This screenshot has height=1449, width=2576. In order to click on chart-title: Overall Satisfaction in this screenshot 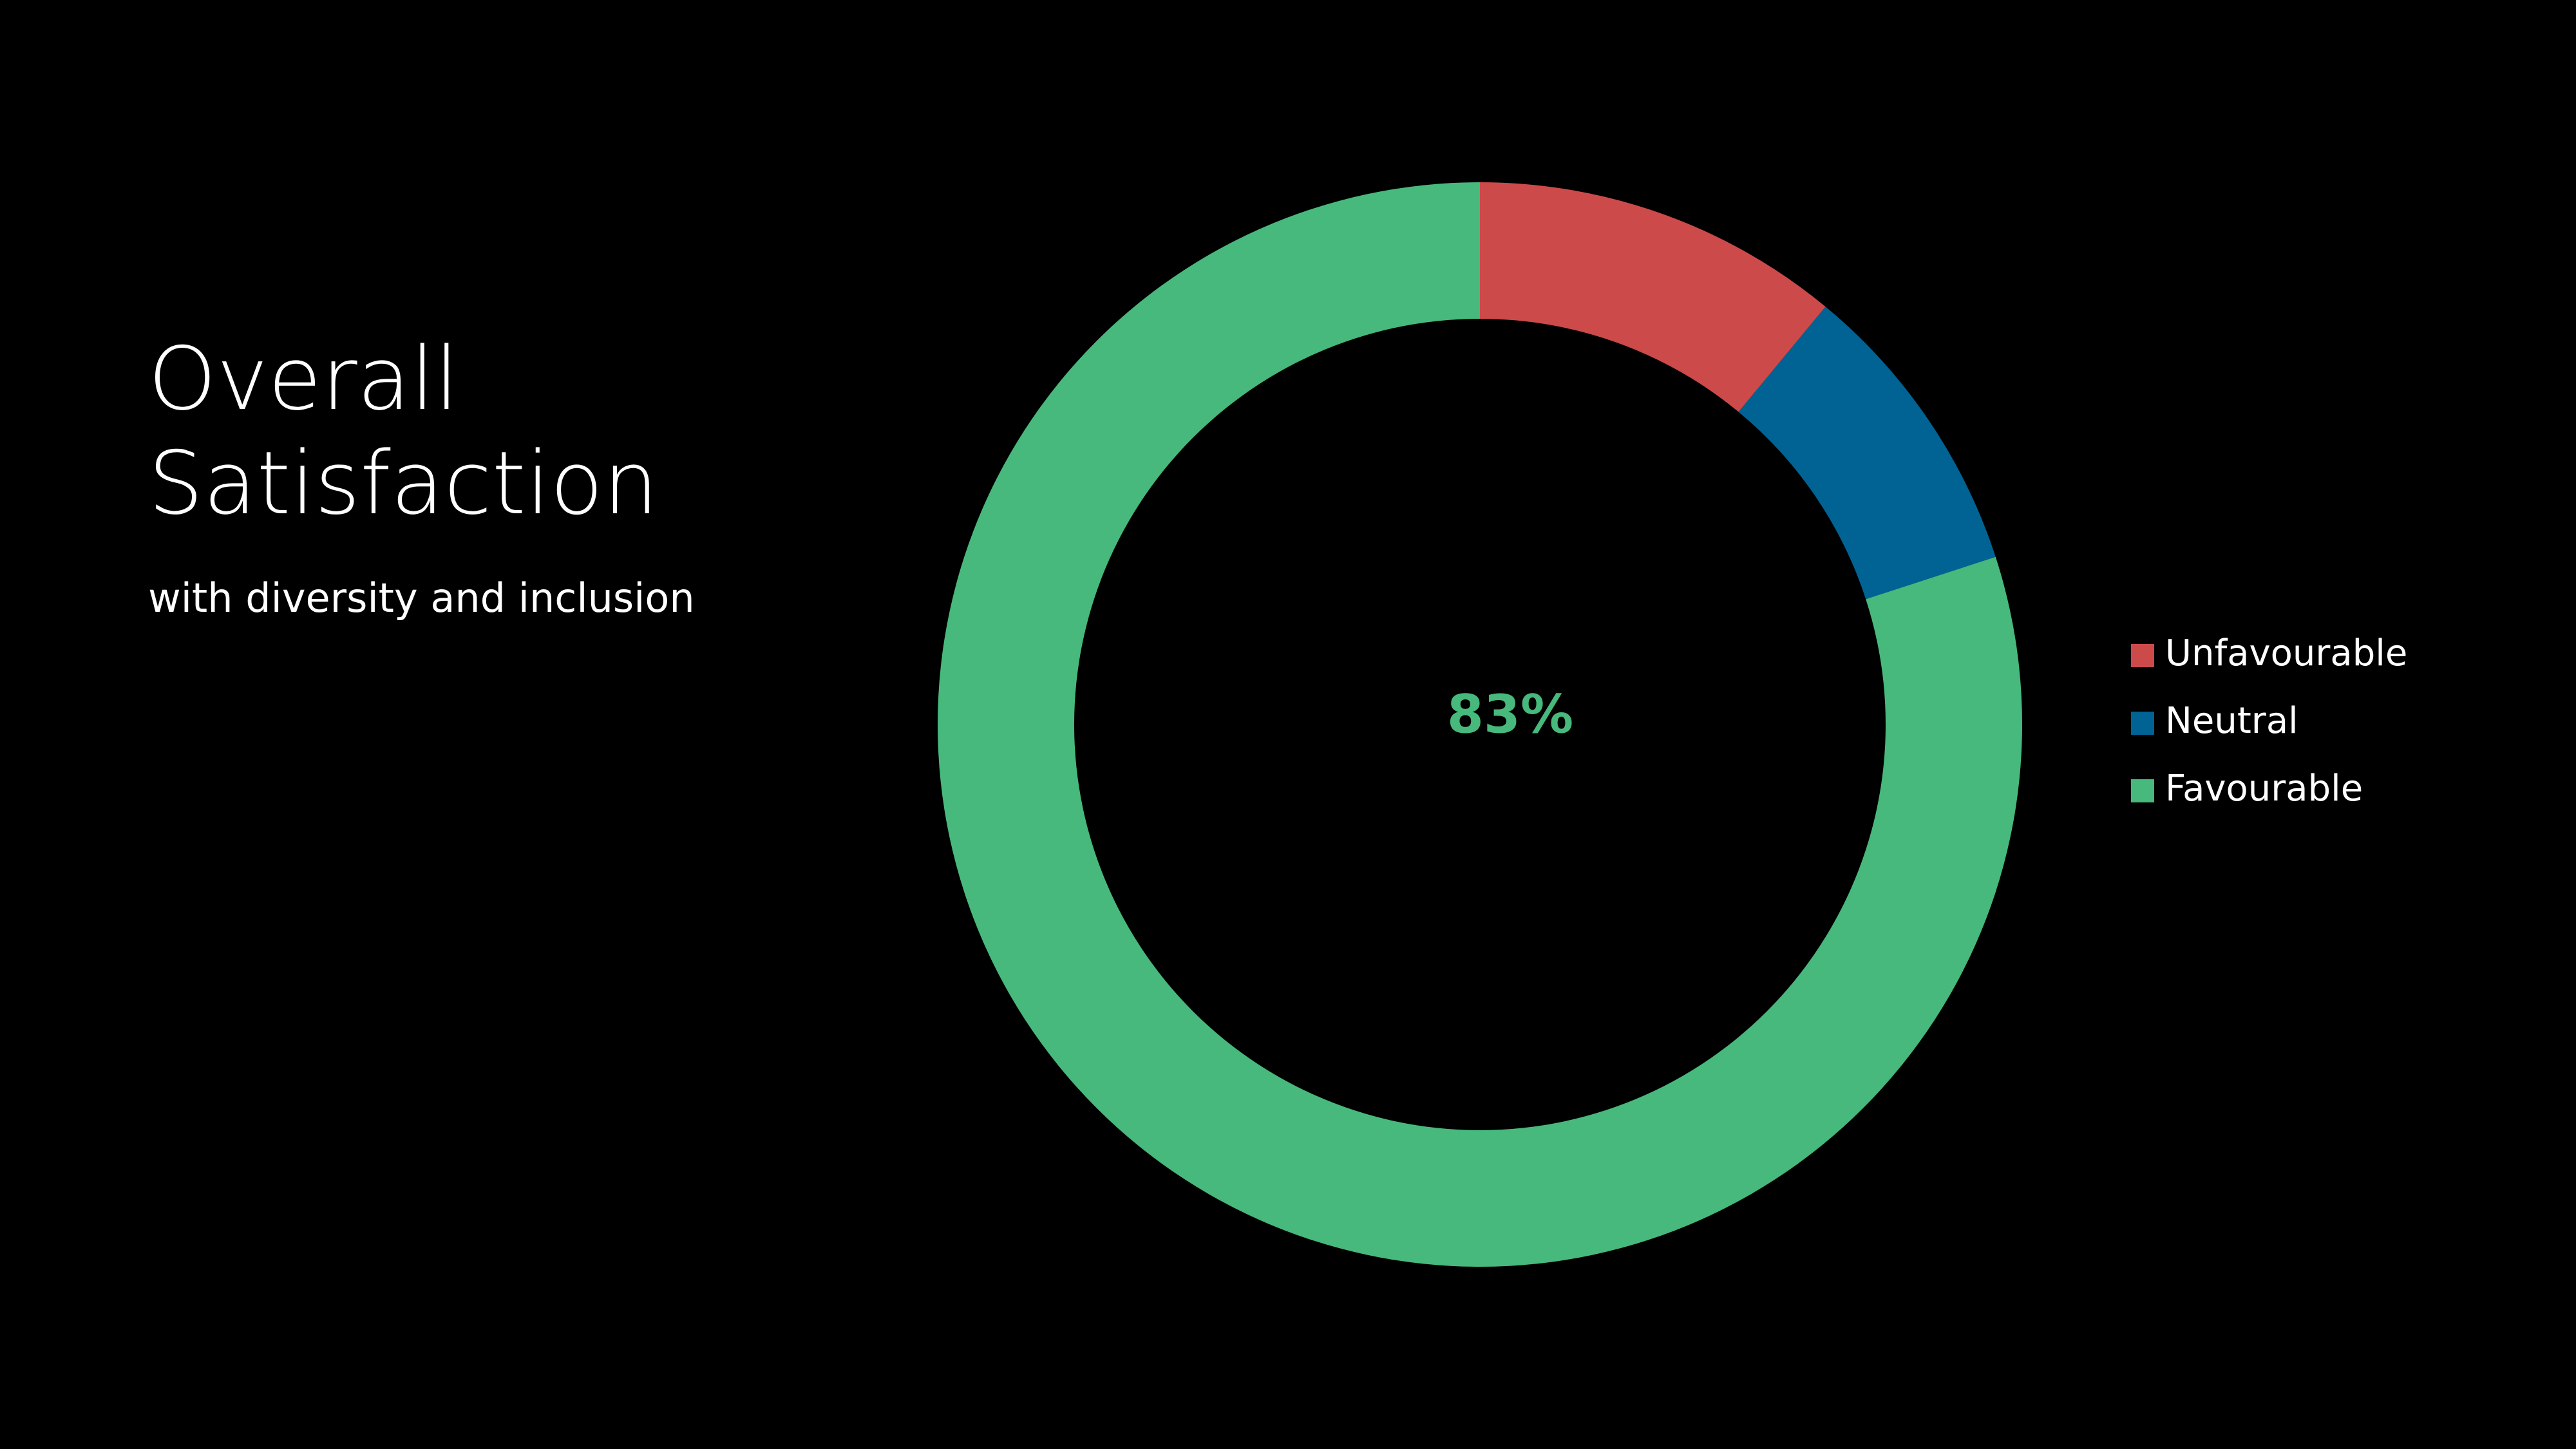, I will do `click(403, 431)`.